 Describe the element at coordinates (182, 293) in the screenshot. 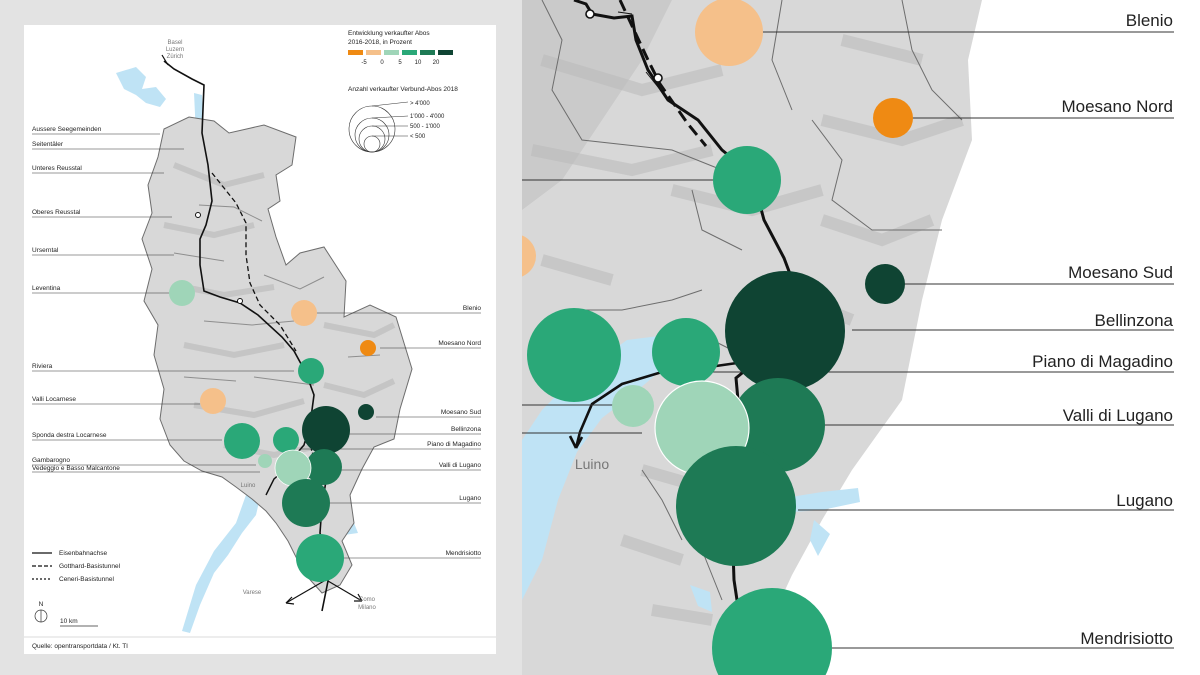

I see `bubble-leventina` at that location.